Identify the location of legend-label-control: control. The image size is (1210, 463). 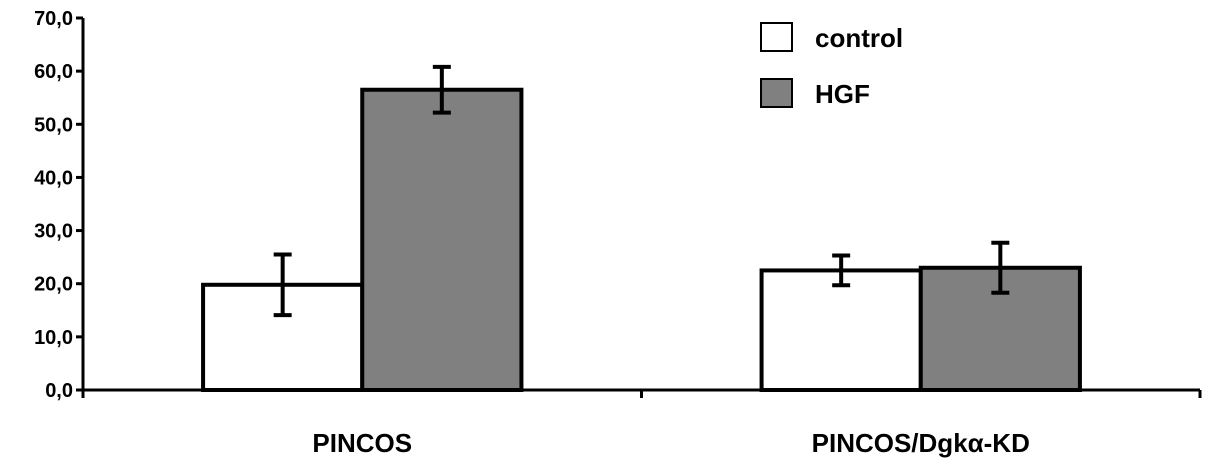
(859, 38).